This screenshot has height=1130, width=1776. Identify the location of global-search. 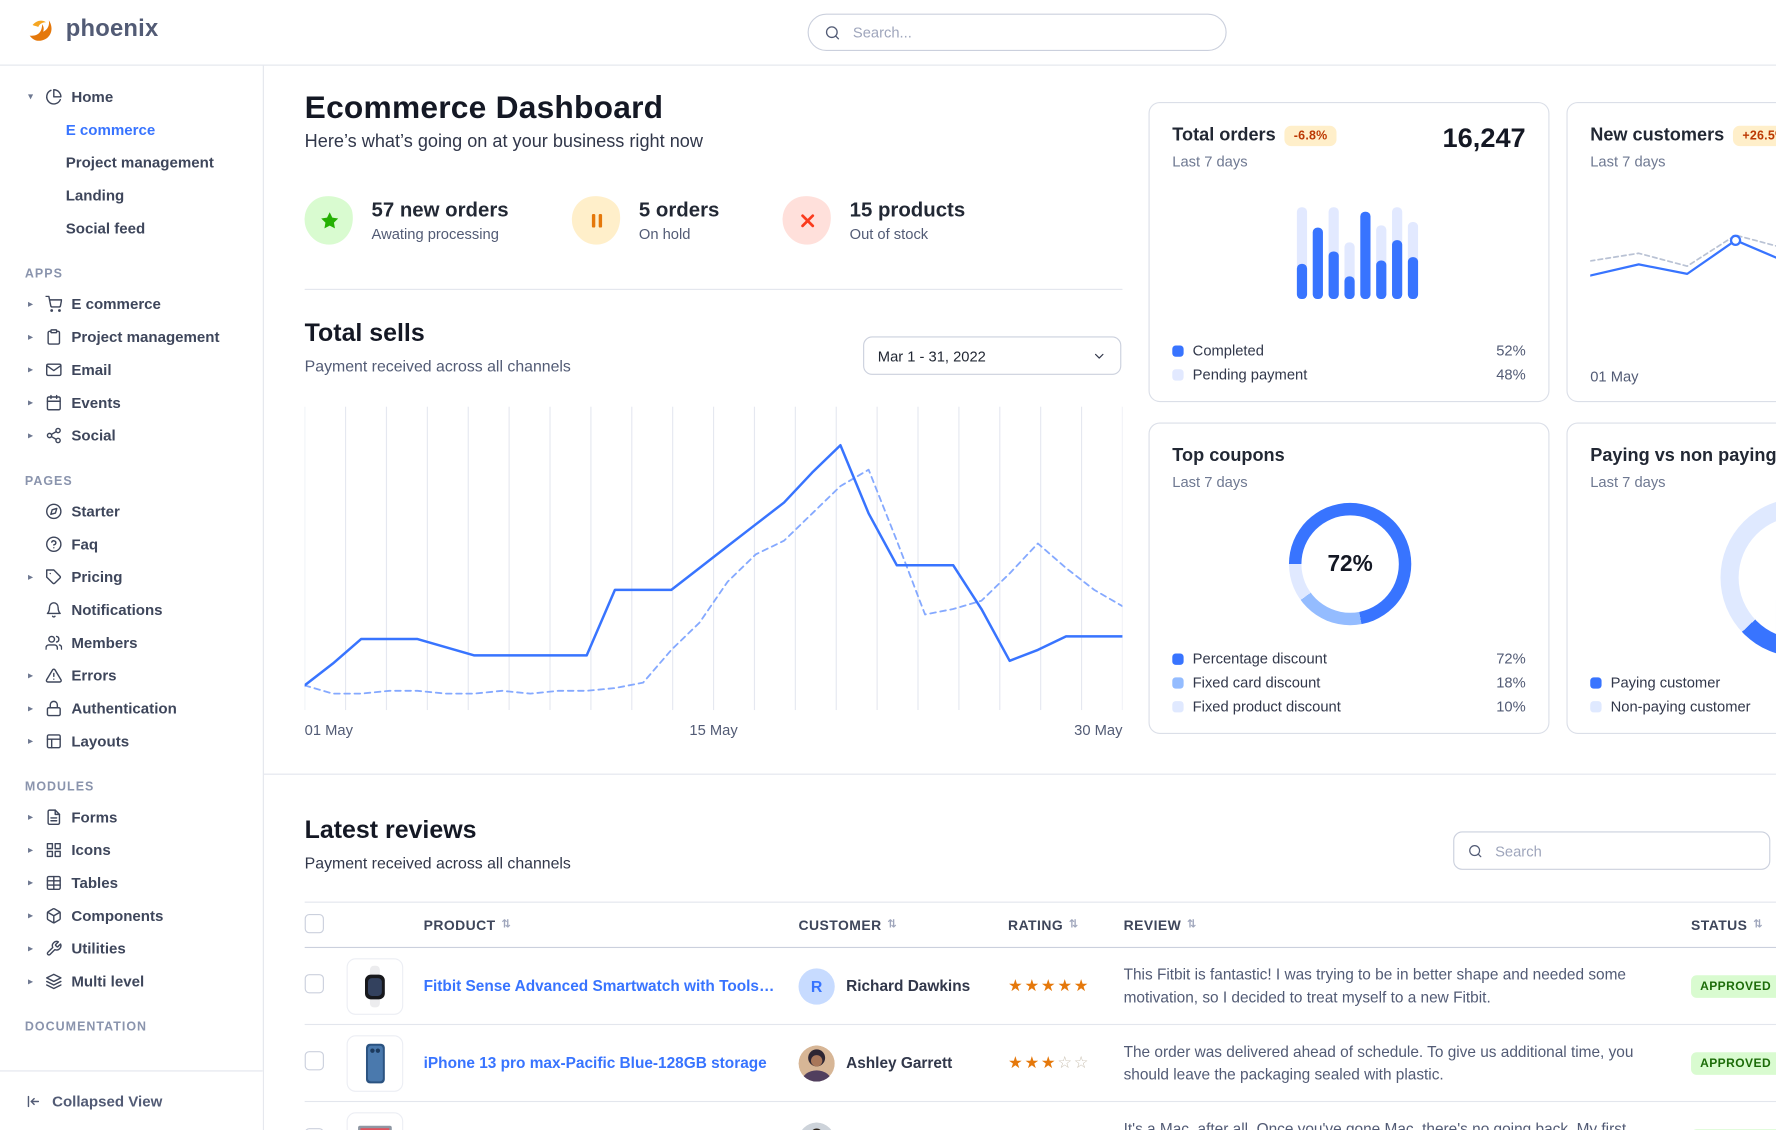
(1017, 32).